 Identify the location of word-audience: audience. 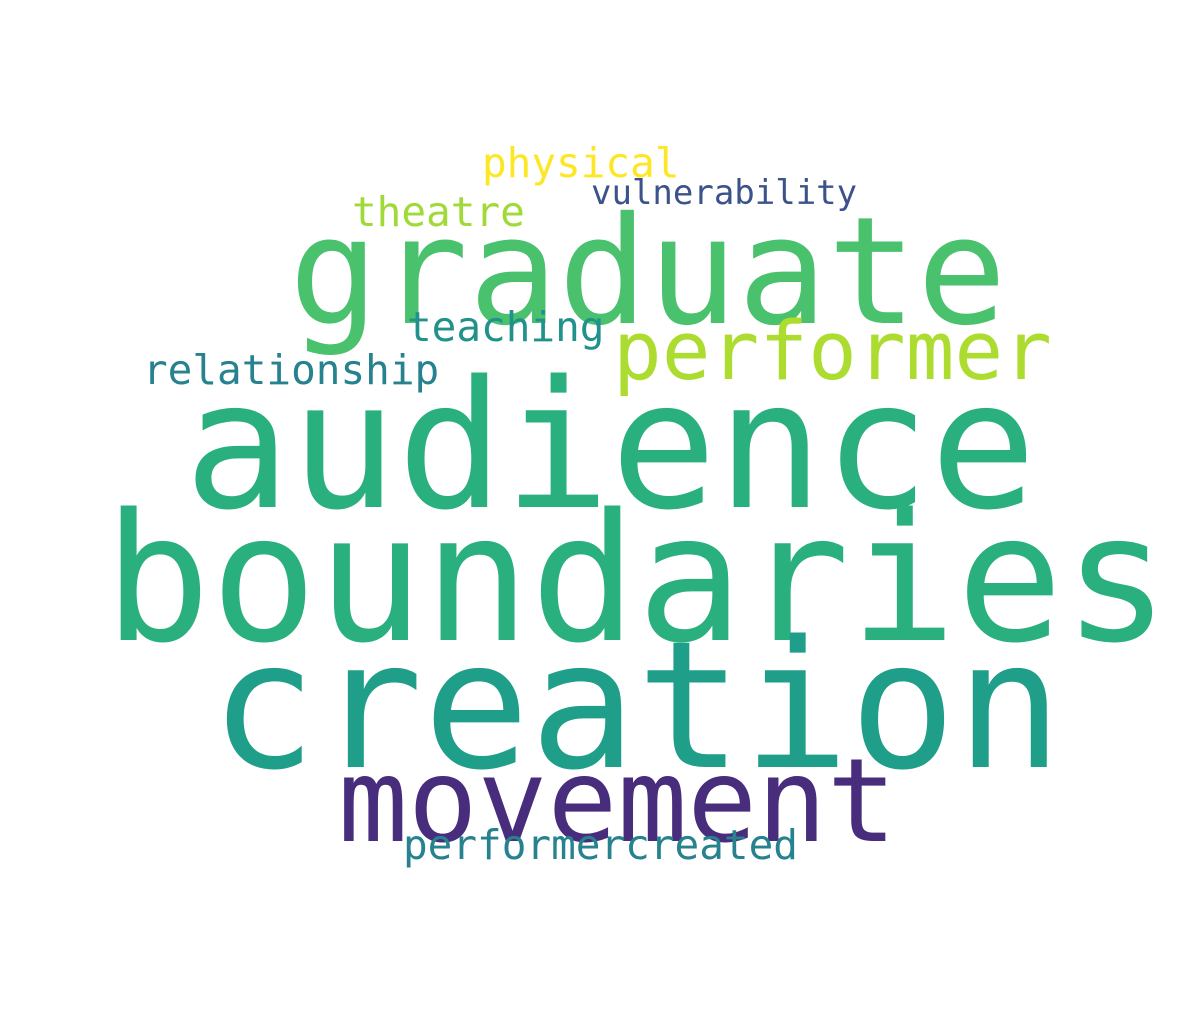
(610, 446).